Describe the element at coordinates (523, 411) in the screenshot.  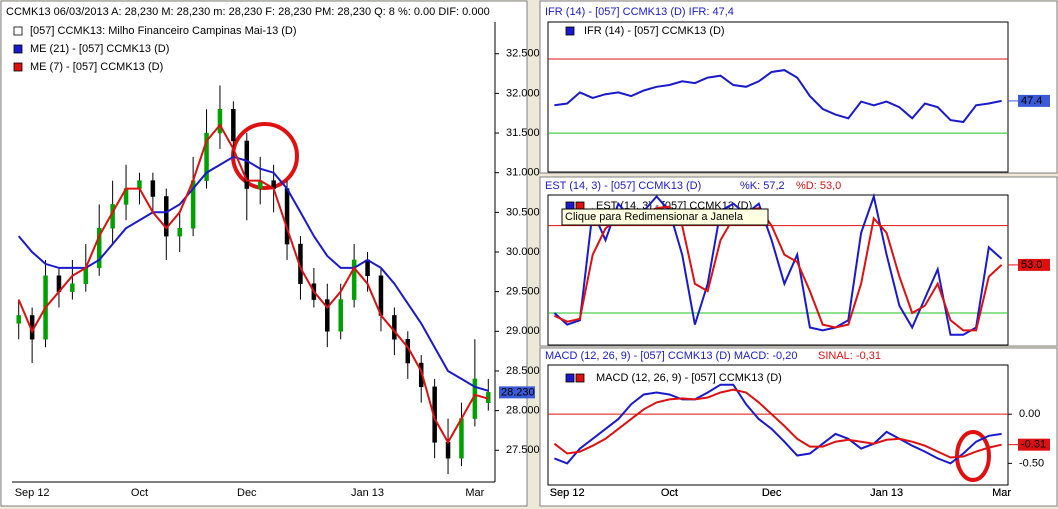
I see `y-tick-label: 28.000` at that location.